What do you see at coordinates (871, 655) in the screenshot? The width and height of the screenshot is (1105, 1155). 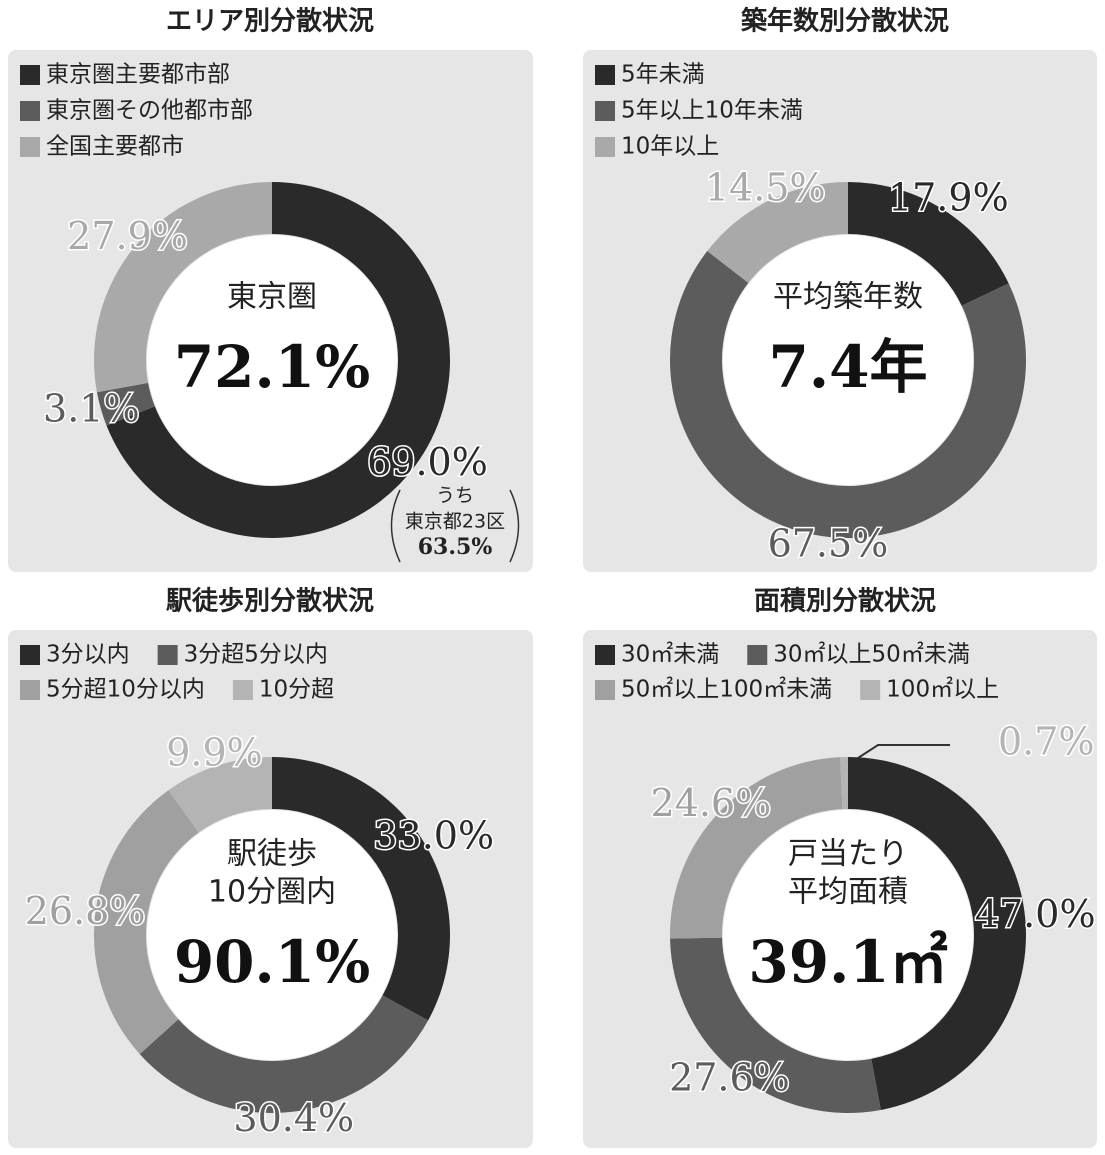 I see `legend-label: 30㎡以上50㎡未満` at bounding box center [871, 655].